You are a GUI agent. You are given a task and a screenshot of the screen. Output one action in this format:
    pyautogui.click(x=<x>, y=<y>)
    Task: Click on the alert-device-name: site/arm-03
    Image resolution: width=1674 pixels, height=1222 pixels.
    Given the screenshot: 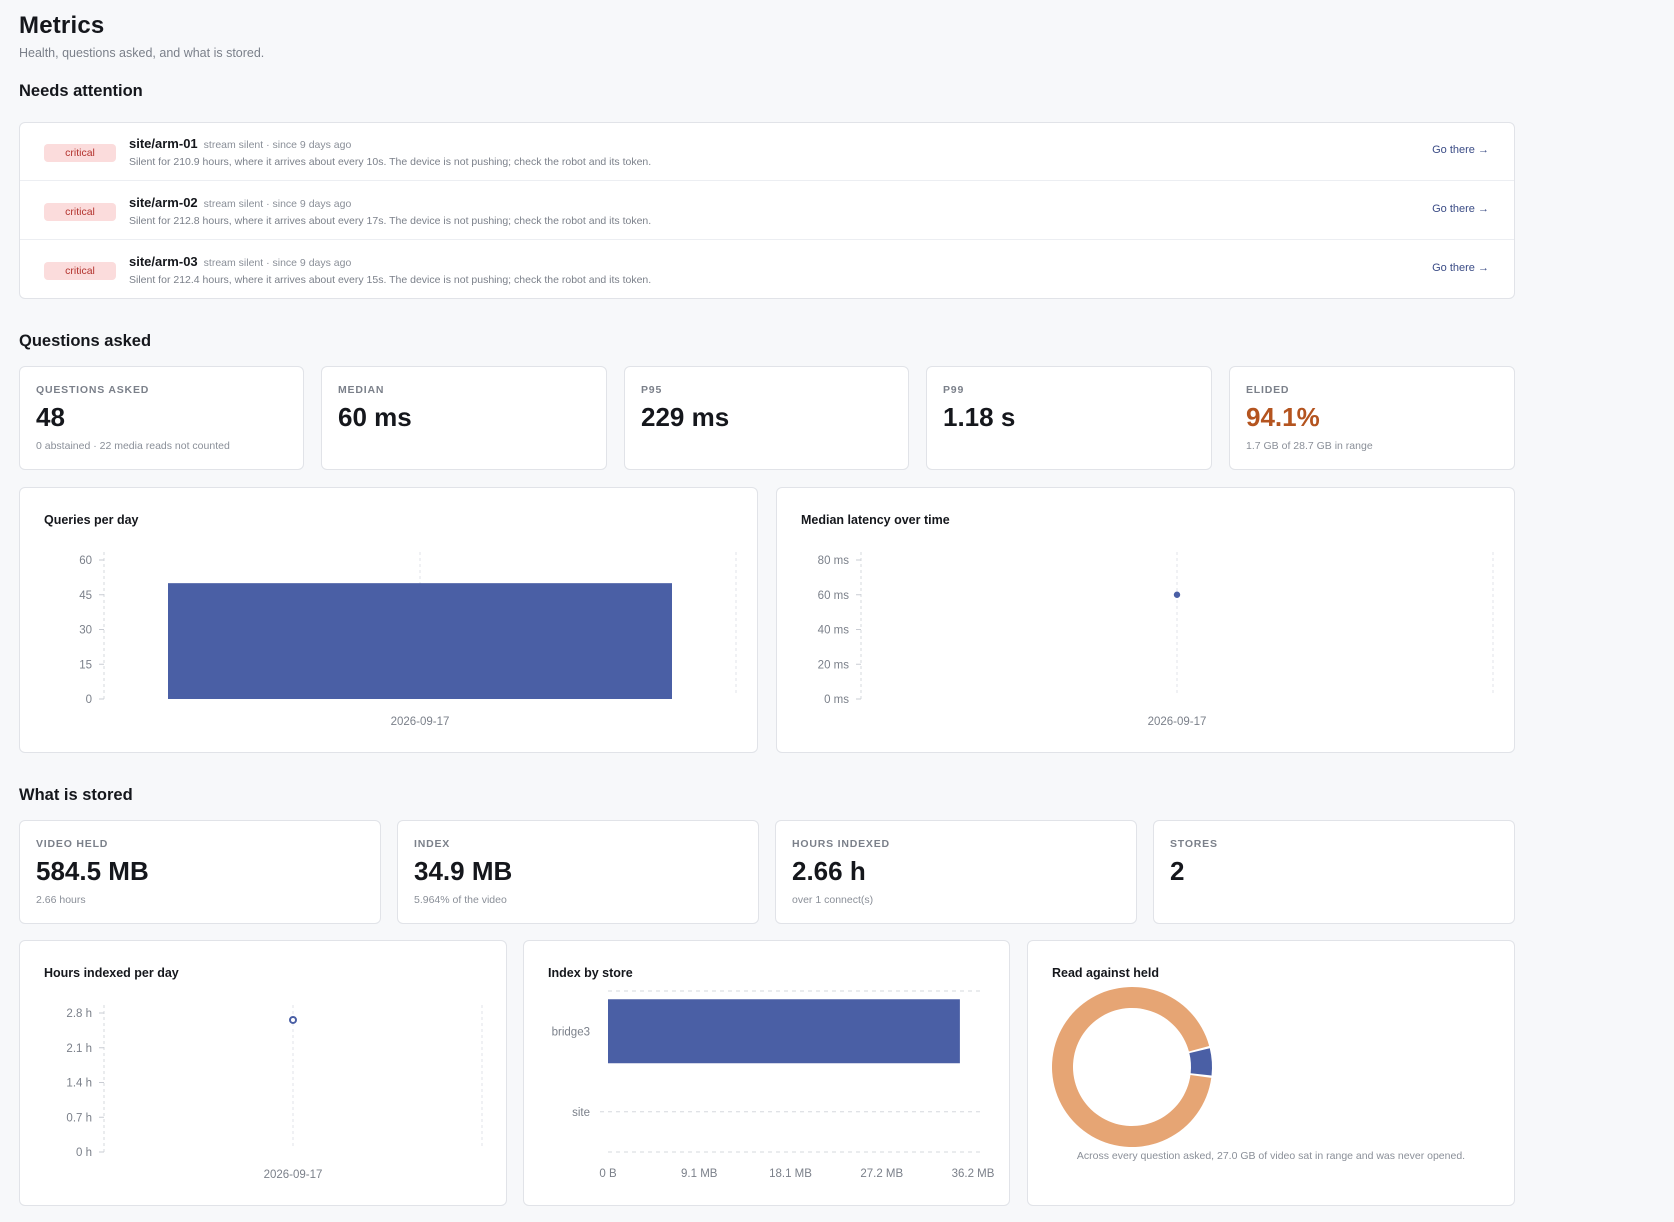 What is the action you would take?
    pyautogui.click(x=163, y=261)
    